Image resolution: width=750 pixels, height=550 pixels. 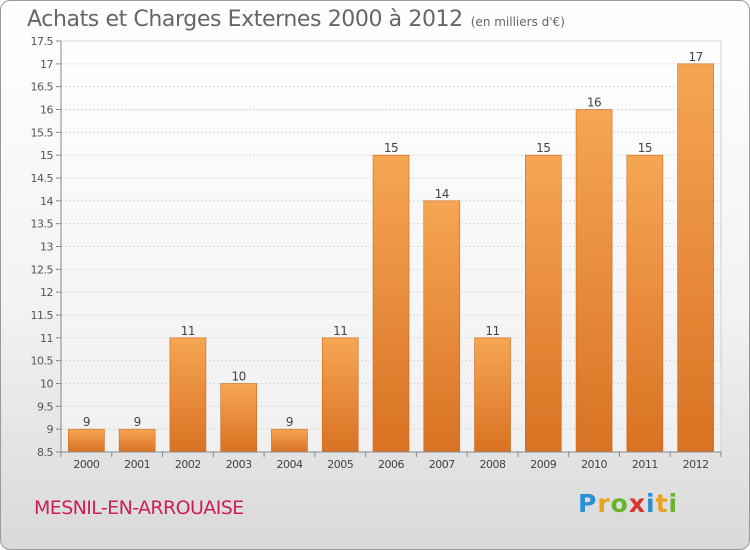 I want to click on y-tick-label: 11, so click(x=46, y=338).